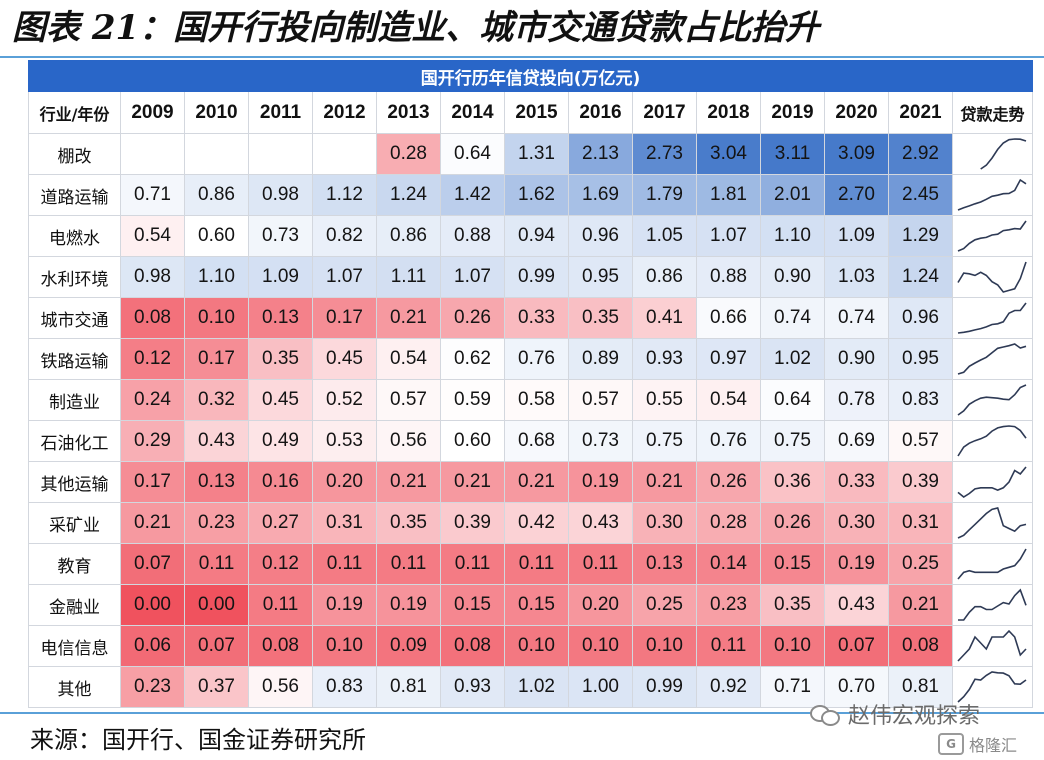 This screenshot has width=1044, height=760. Describe the element at coordinates (600, 154) in the screenshot. I see `heatmap-cell: 2.13` at that location.